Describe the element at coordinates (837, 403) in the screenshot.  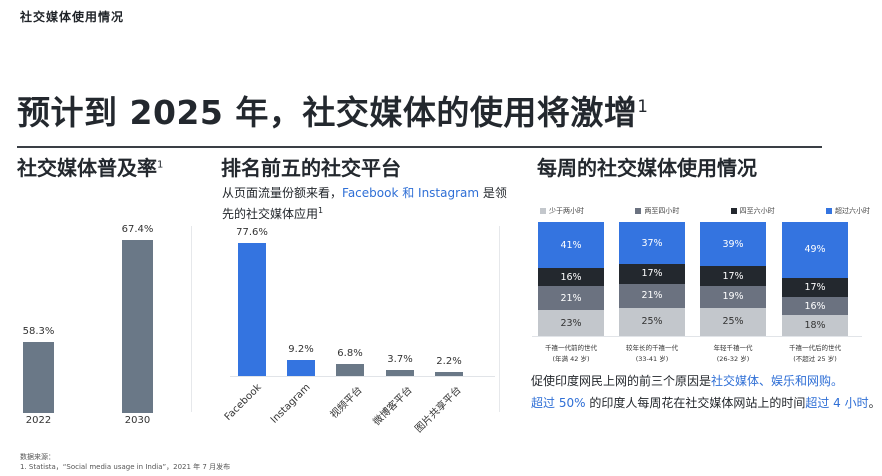
I see `note-highlight: 超过 4 小时` at that location.